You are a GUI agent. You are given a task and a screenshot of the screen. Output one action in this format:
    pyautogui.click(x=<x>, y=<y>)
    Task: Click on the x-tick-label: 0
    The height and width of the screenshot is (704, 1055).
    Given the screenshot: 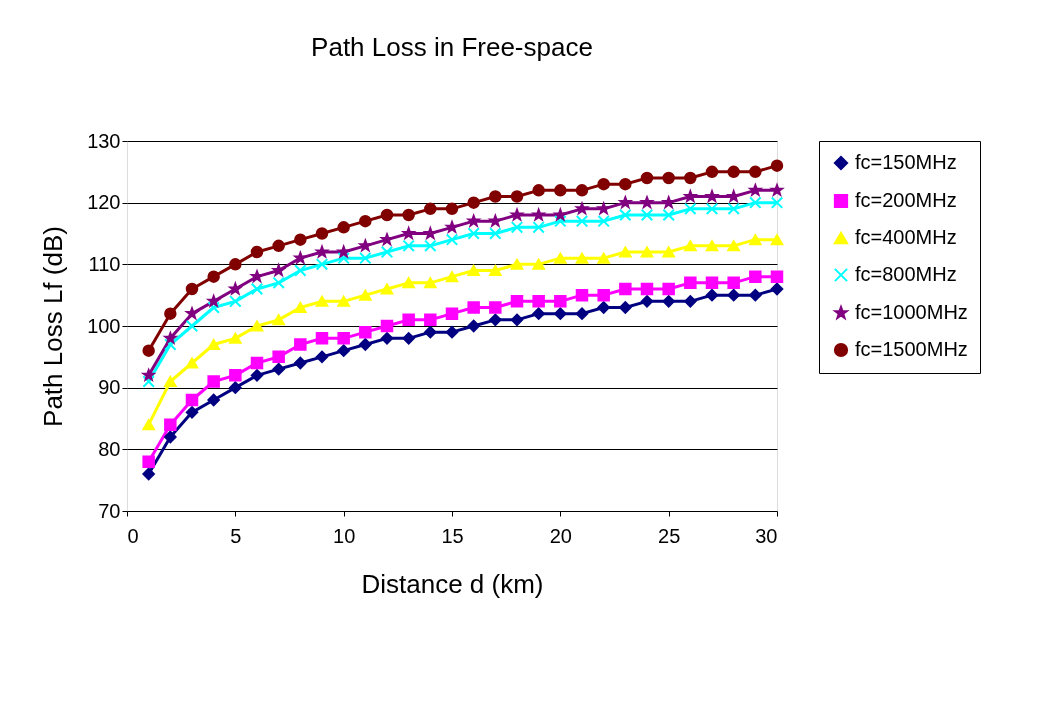 What is the action you would take?
    pyautogui.click(x=133, y=535)
    